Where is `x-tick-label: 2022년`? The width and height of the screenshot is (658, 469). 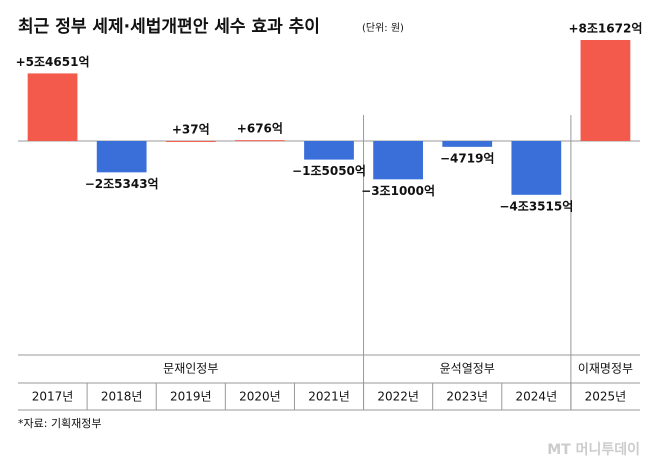 x-tick-label: 2022년 is located at coordinates (398, 397).